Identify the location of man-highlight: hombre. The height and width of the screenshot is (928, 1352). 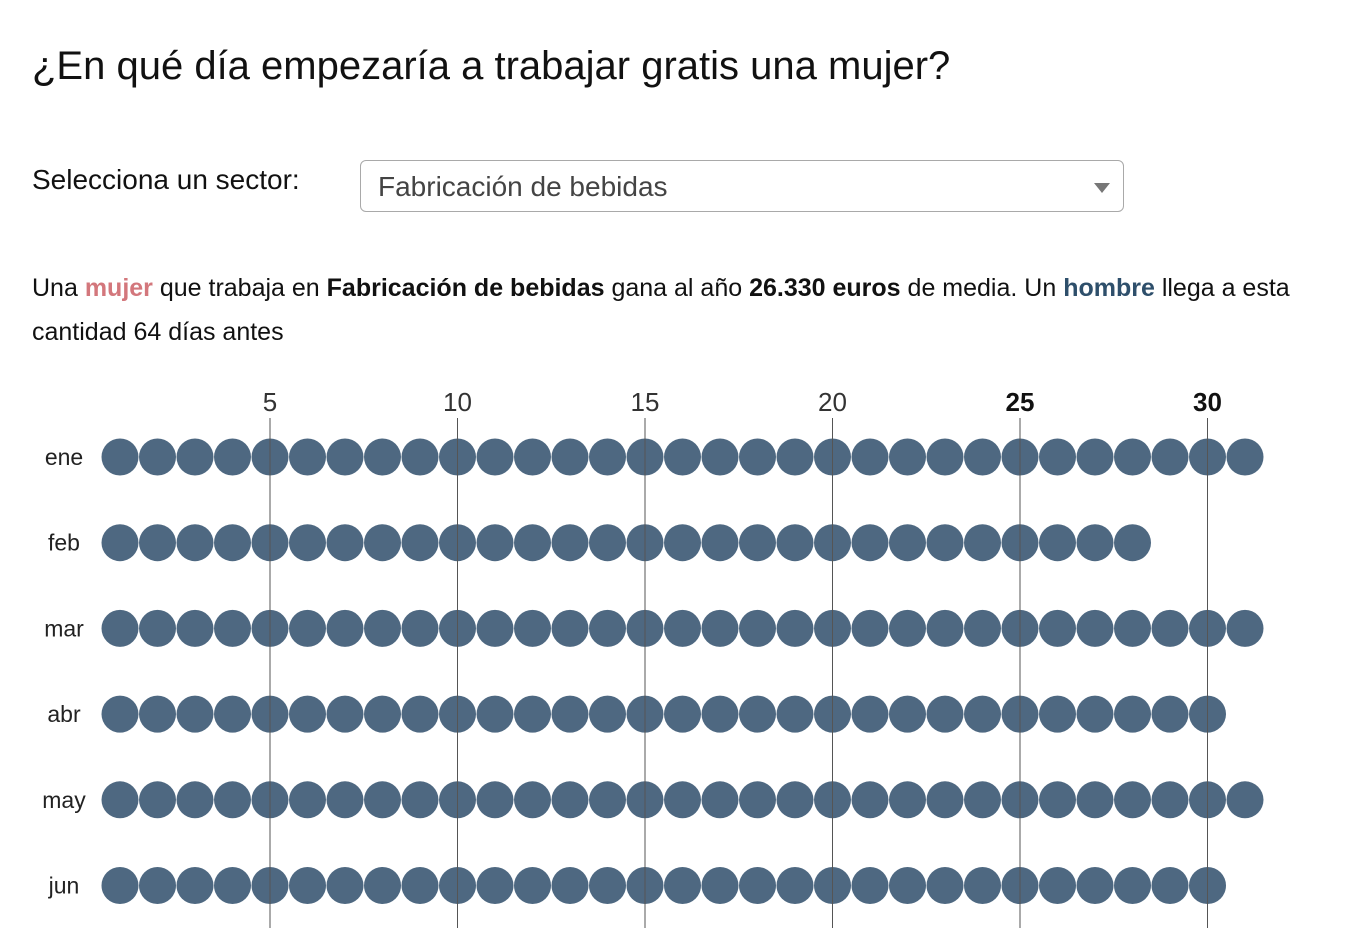
(1109, 288).